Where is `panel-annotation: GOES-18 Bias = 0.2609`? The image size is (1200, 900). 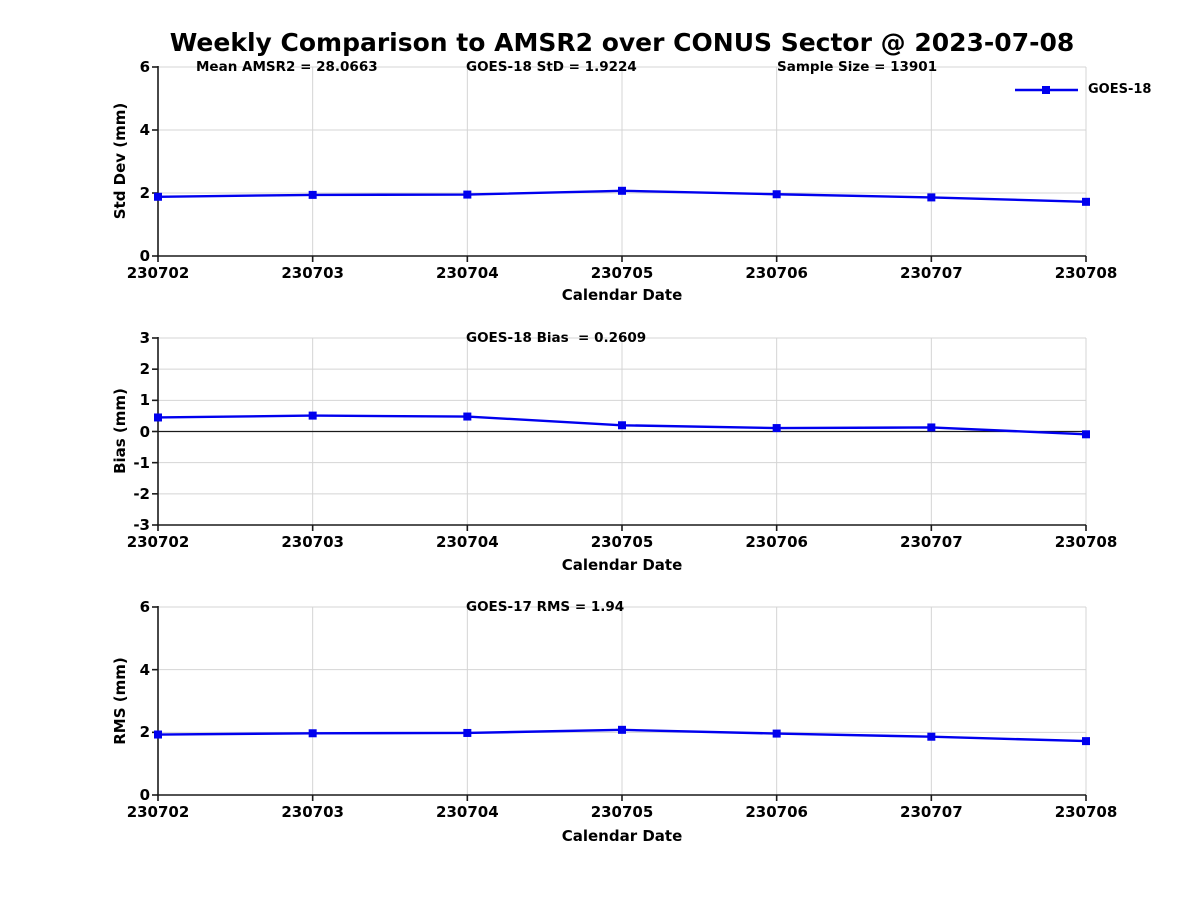
panel-annotation: GOES-18 Bias = 0.2609 is located at coordinates (556, 338).